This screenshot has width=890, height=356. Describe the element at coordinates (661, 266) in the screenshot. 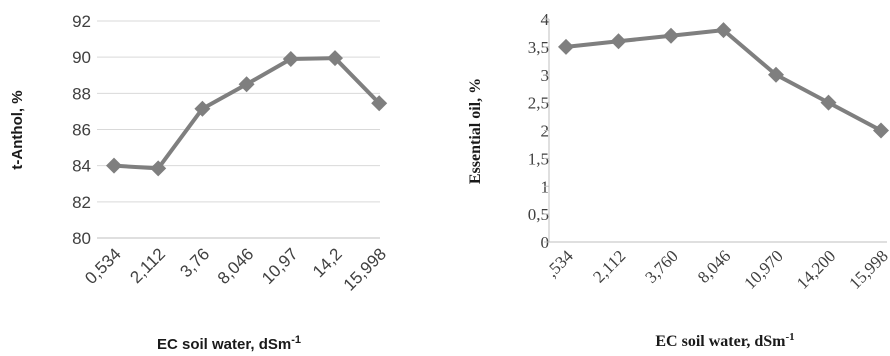

I see `x-tick-label: 3,760` at that location.